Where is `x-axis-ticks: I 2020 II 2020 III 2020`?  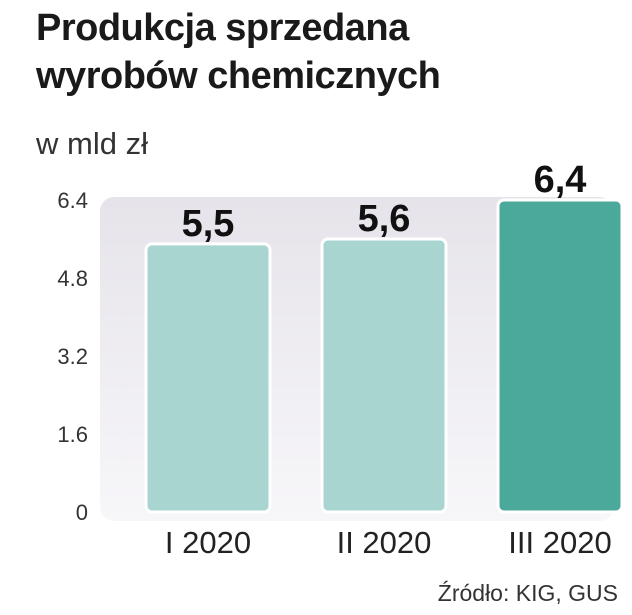 x-axis-ticks: I 2020 II 2020 III 2020 is located at coordinates (388, 542).